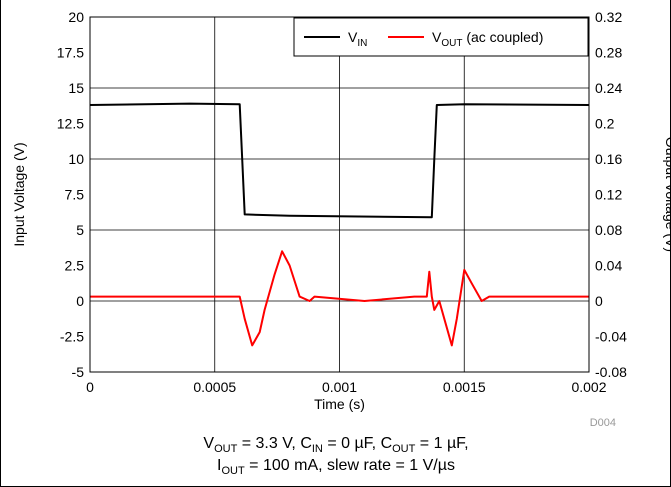 Image resolution: width=671 pixels, height=487 pixels. What do you see at coordinates (19, 194) in the screenshot?
I see `y-axis-left-label: Input Voltage (V)` at bounding box center [19, 194].